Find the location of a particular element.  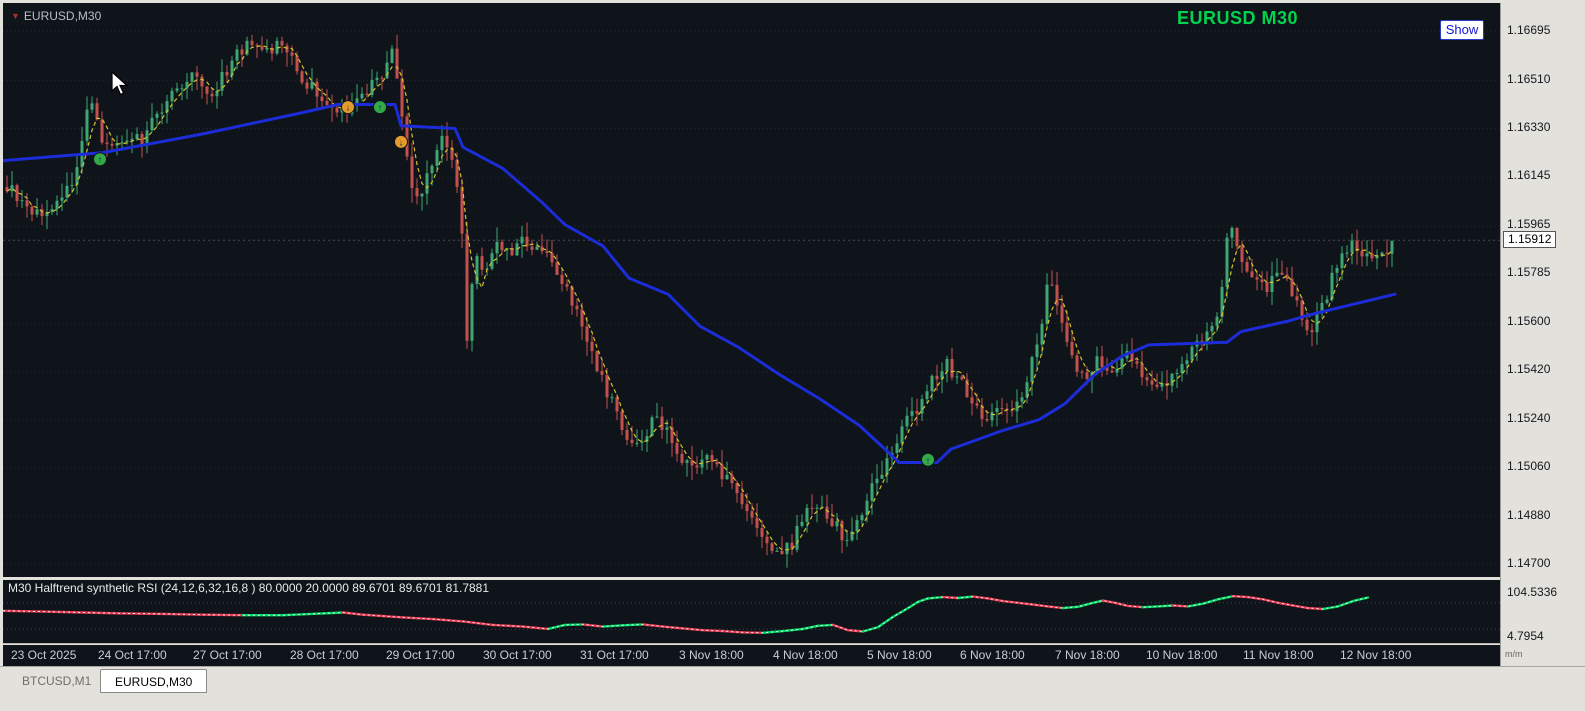

tab-eurusd-m30: EURUSD,M30 is located at coordinates (154, 681).